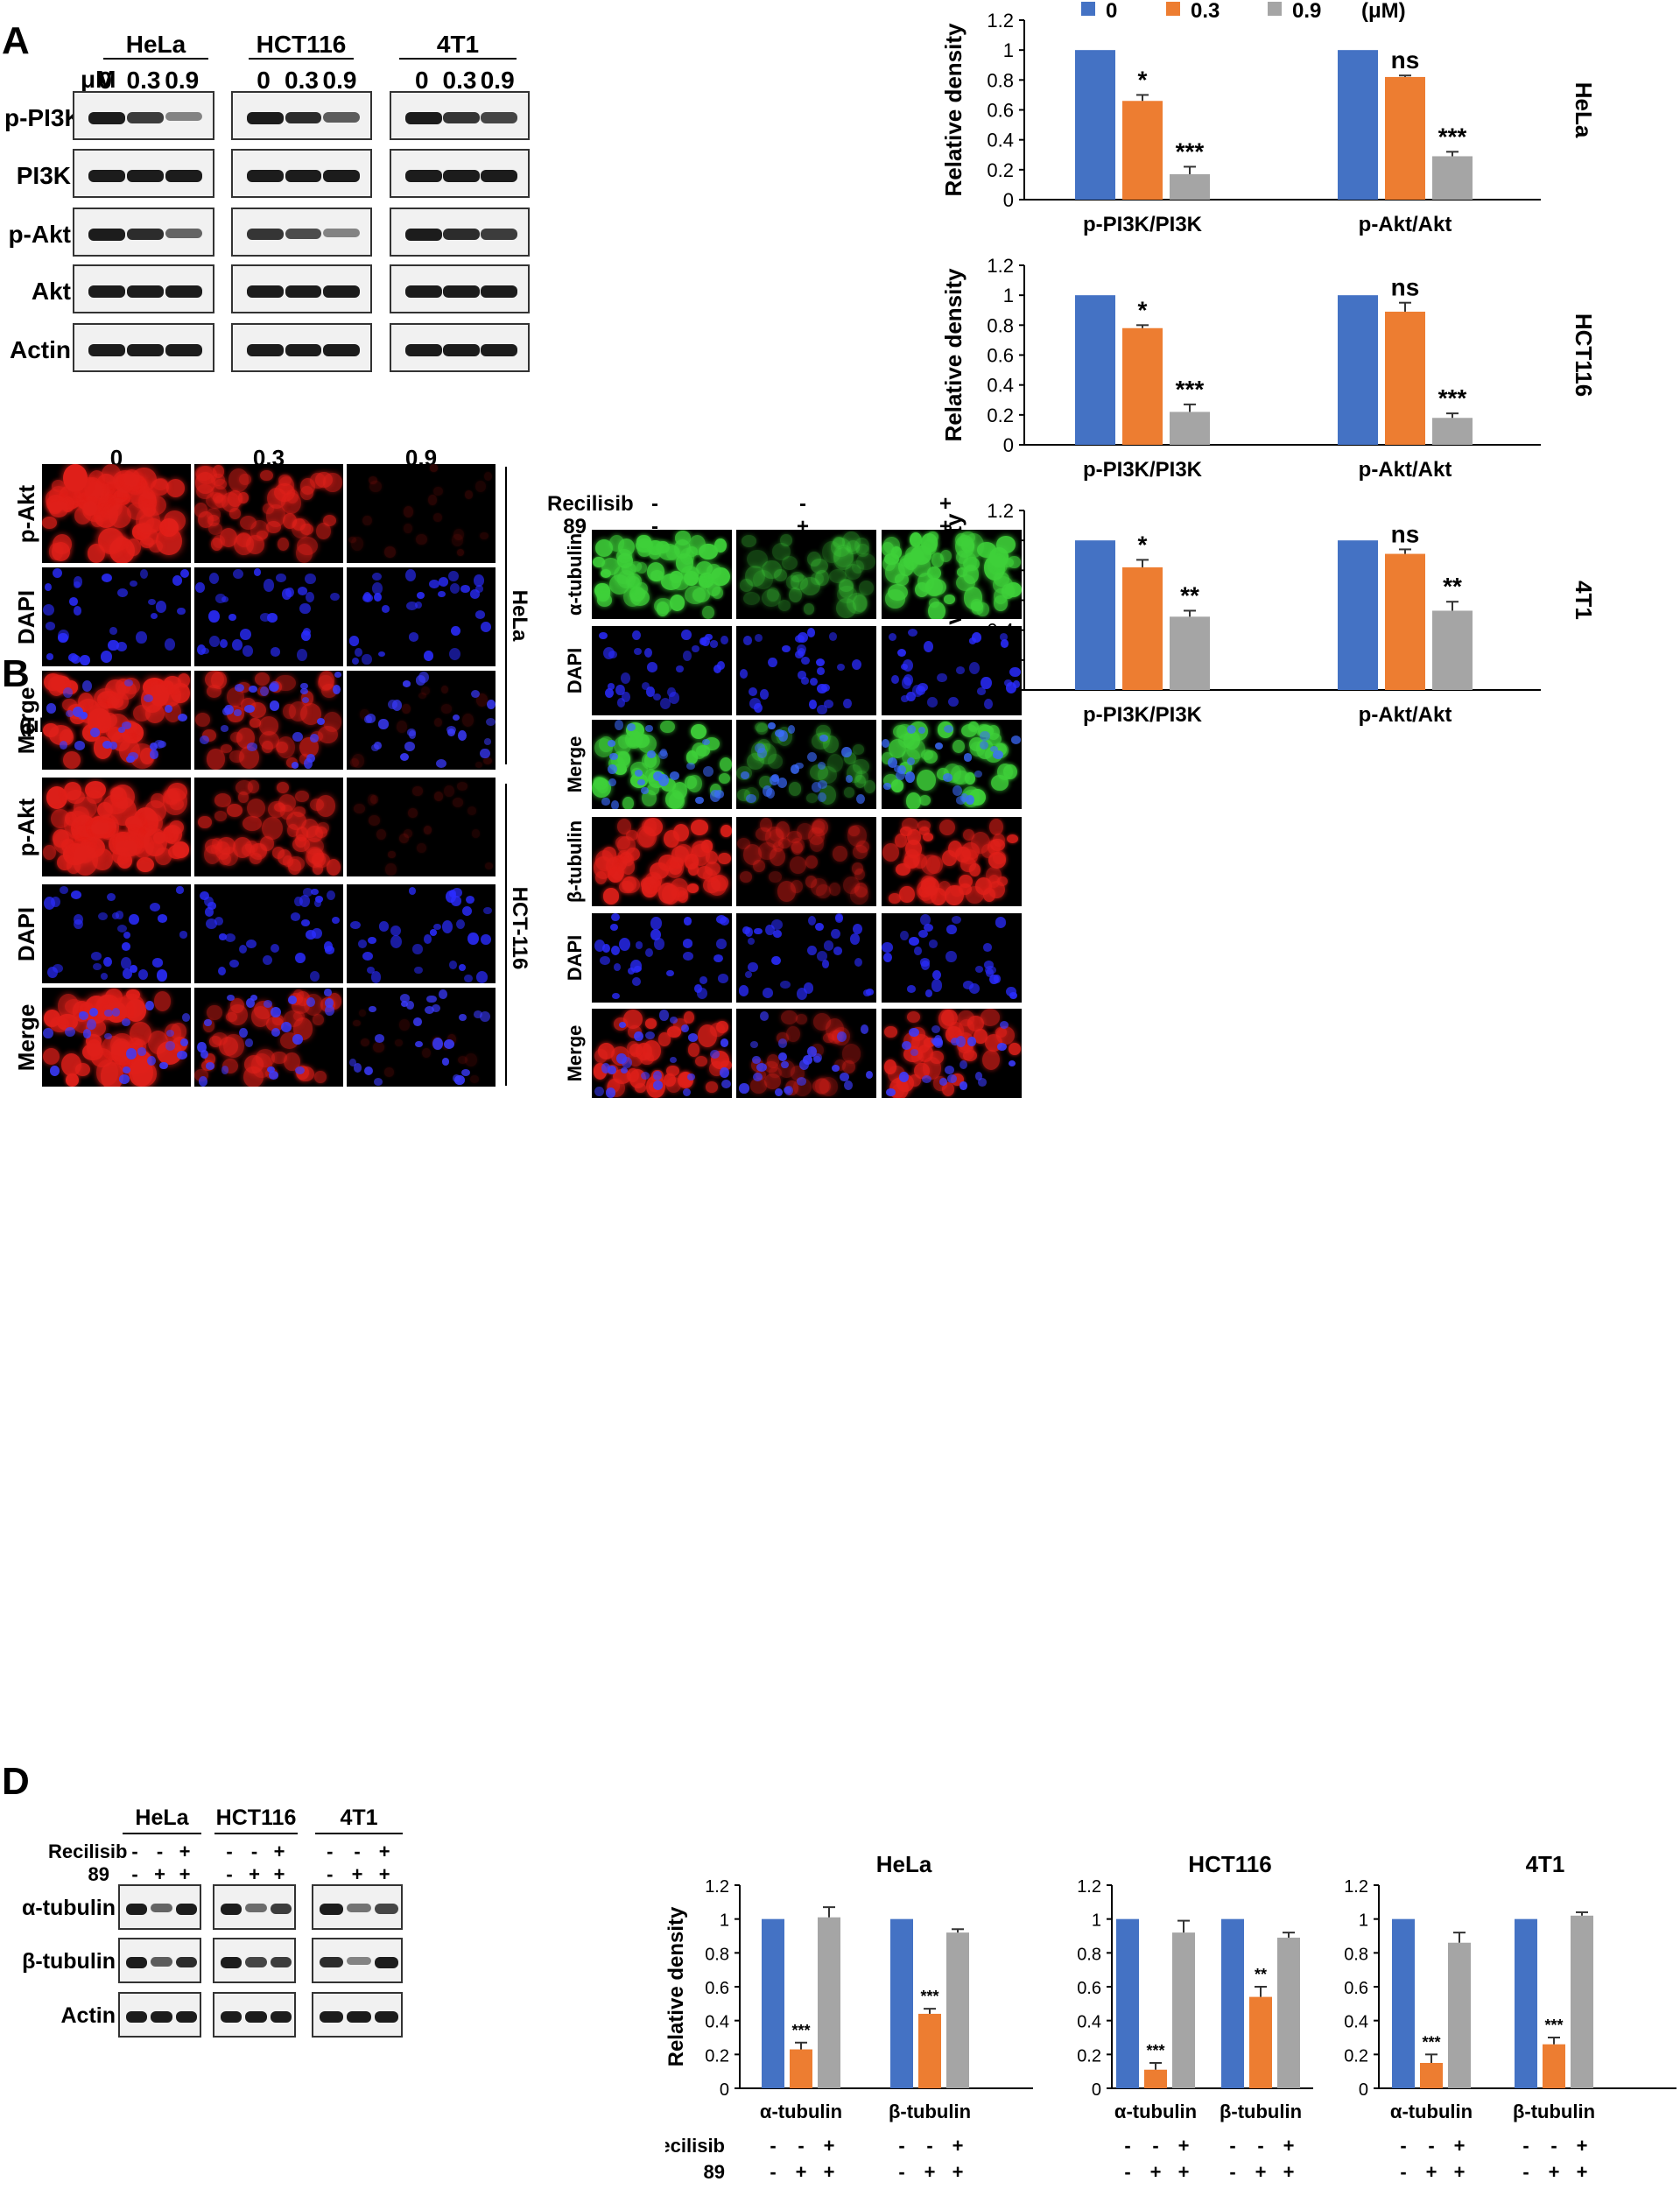 The height and width of the screenshot is (2189, 1680). What do you see at coordinates (1452, 586) in the screenshot?
I see `significance-label: **` at bounding box center [1452, 586].